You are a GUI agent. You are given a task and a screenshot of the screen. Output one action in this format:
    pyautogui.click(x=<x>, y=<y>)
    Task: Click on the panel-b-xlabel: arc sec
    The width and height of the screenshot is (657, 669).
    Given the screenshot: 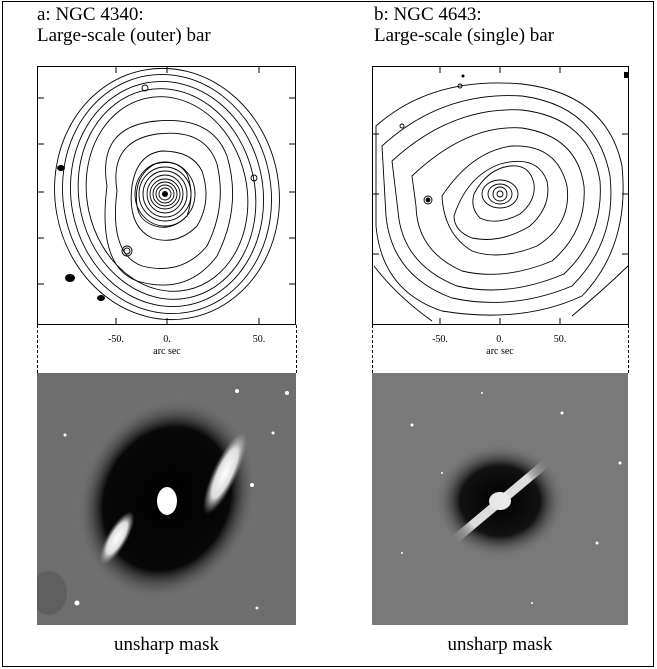 What is the action you would take?
    pyautogui.click(x=500, y=351)
    